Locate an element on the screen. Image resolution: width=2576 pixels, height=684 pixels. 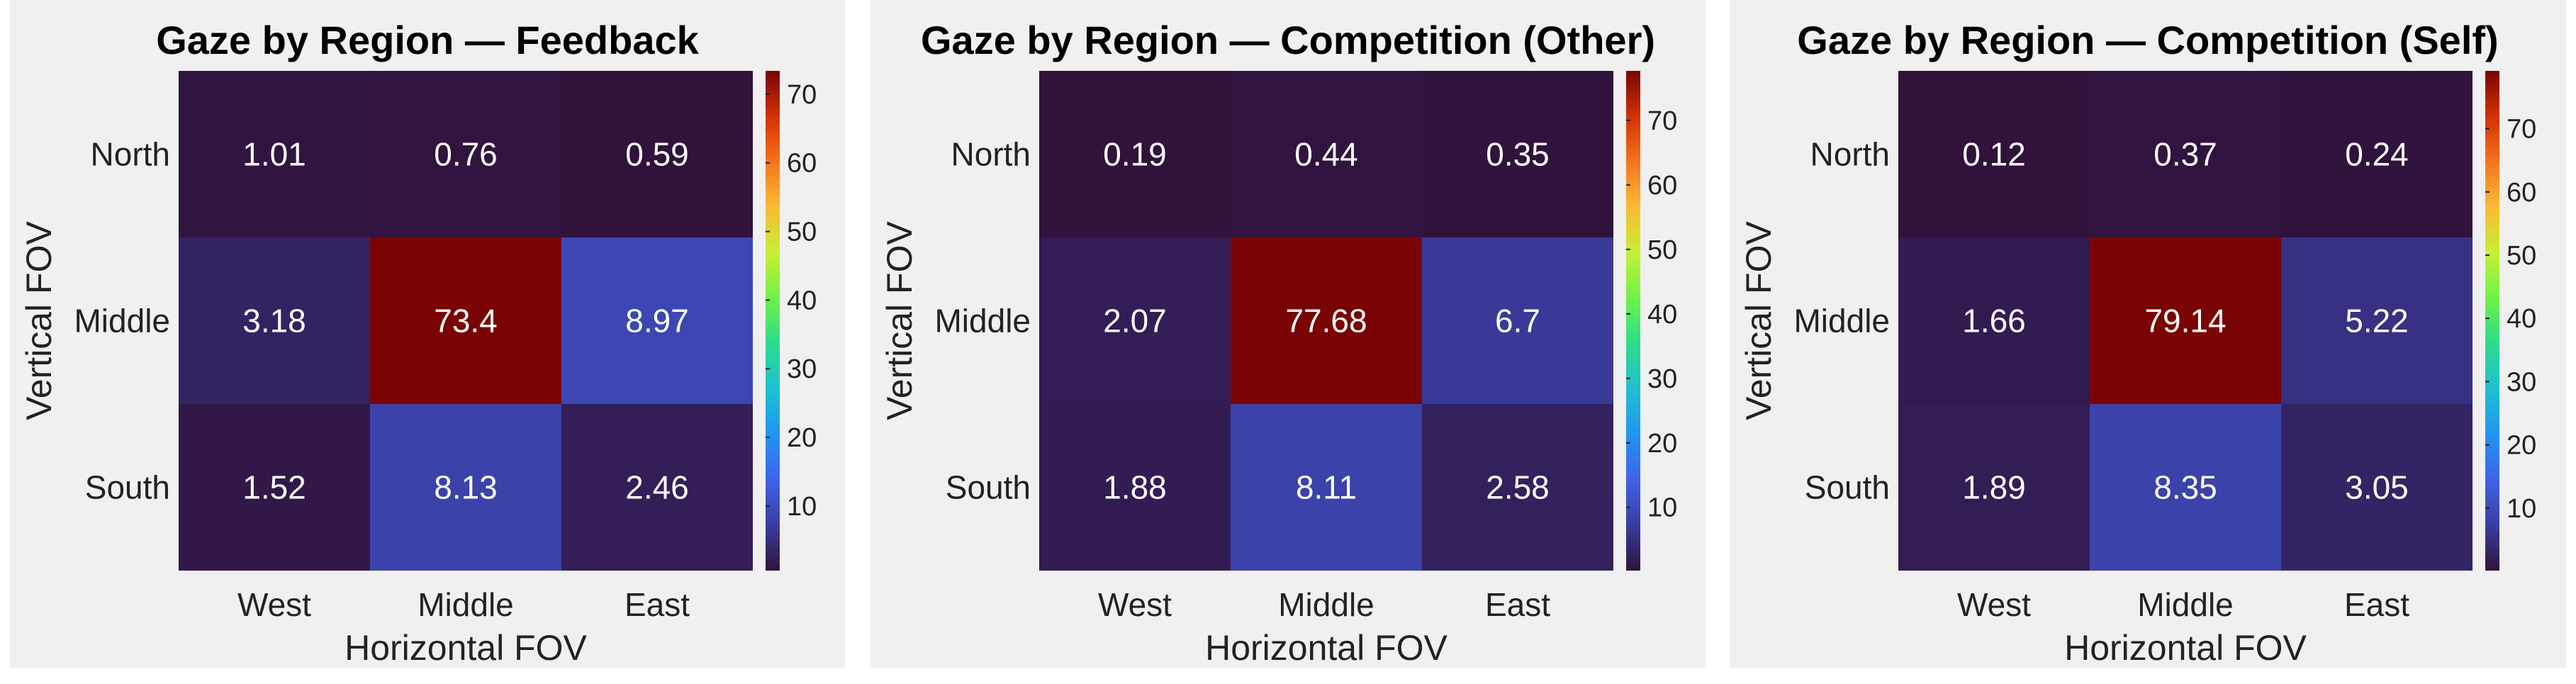
cell-value-label: 1.01 is located at coordinates (274, 154).